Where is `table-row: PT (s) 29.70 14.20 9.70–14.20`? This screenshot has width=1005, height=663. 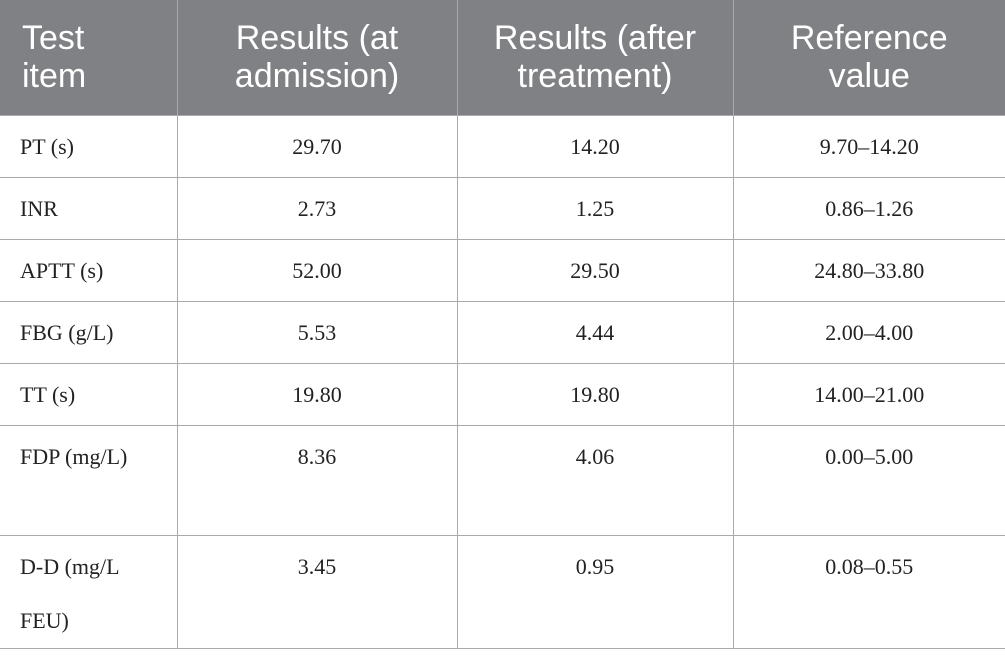
table-row: PT (s) 29.70 14.20 9.70–14.20 is located at coordinates (502, 146).